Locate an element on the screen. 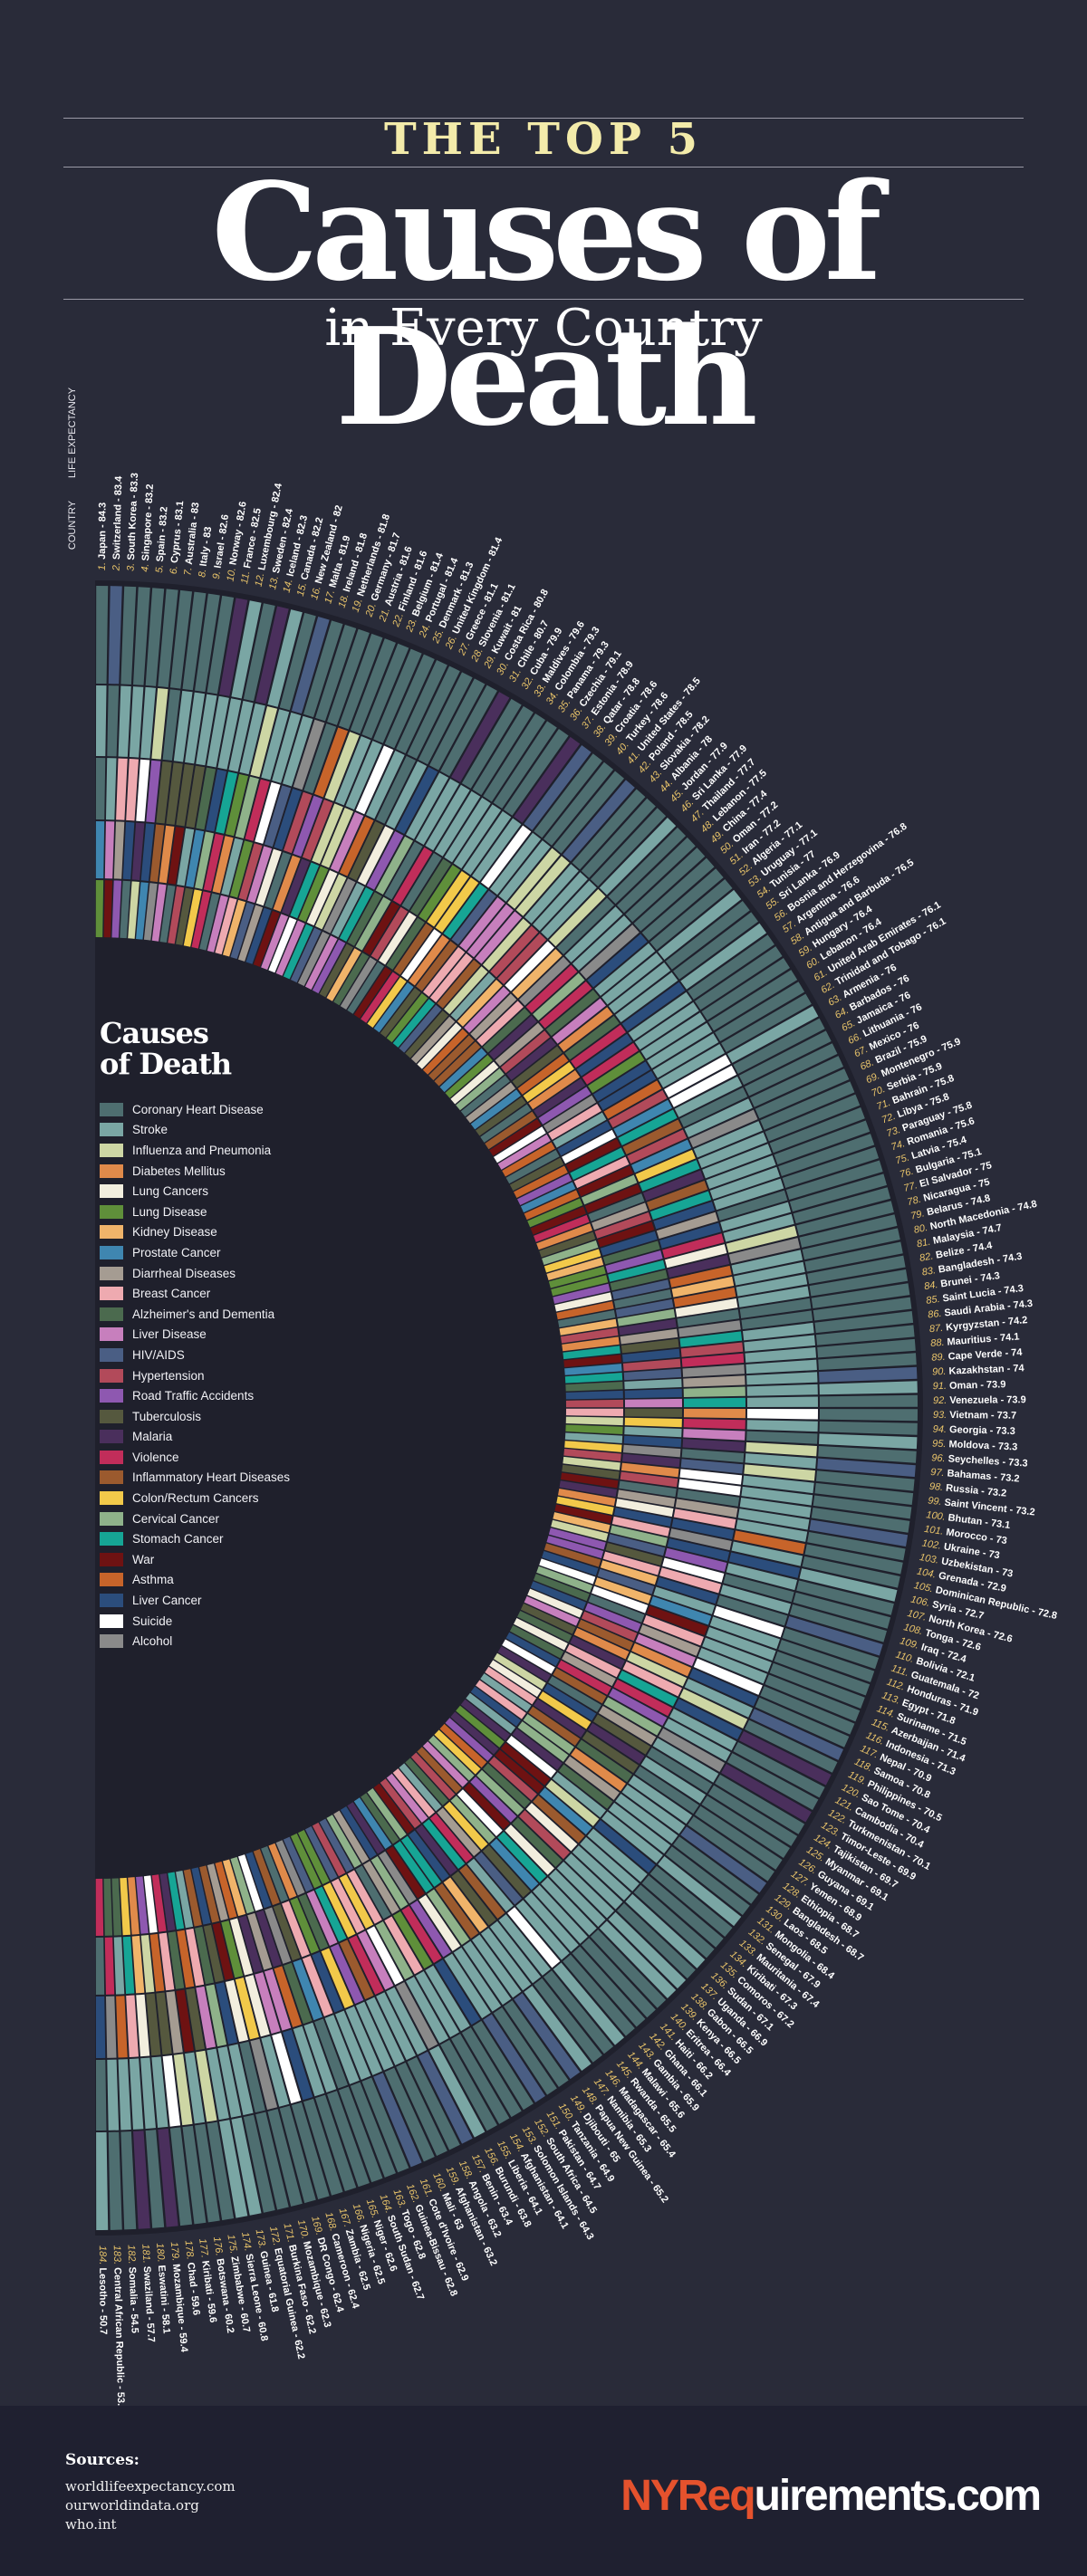 The width and height of the screenshot is (1087, 2576). brand-logo: NYRequirements.com is located at coordinates (831, 2496).